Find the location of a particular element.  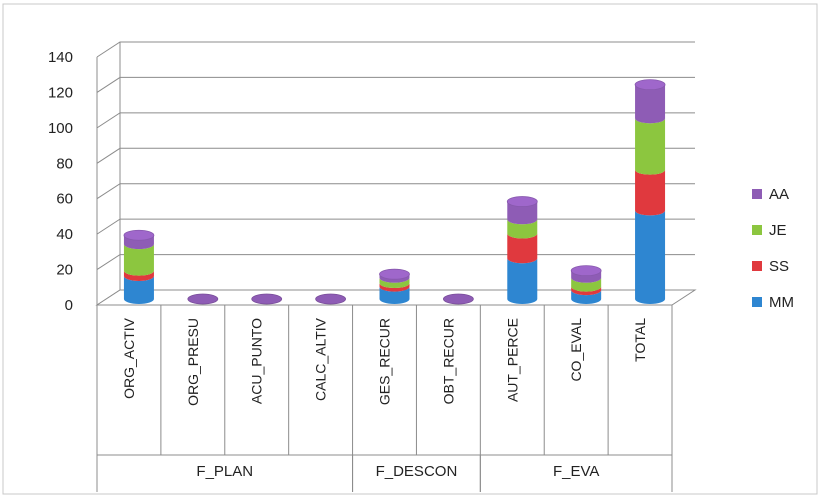

x-tick-label: ACU_PUNTO is located at coordinates (257, 361).